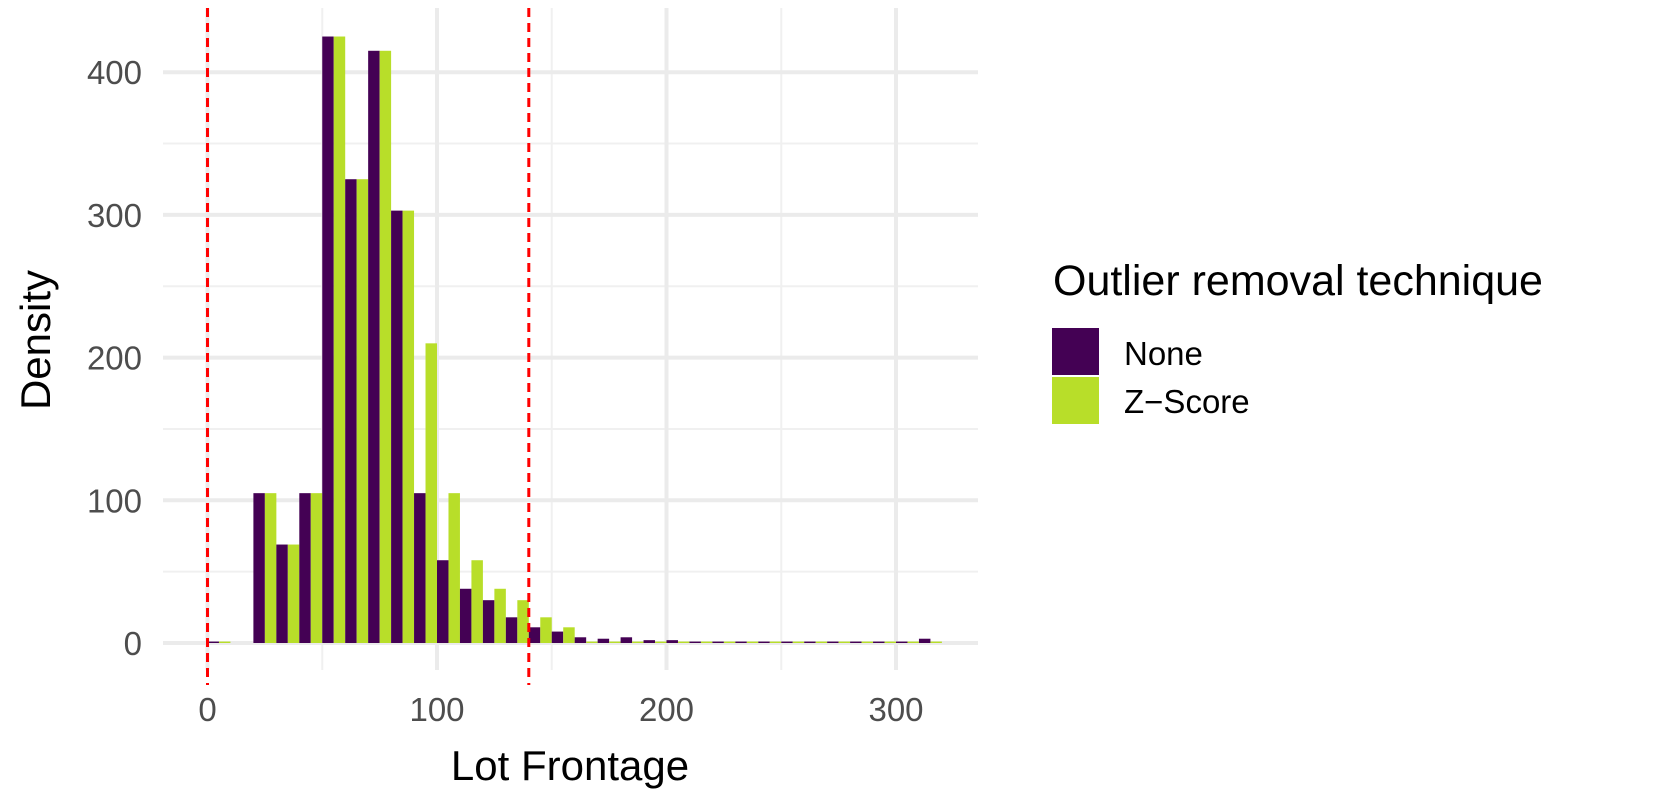  Describe the element at coordinates (666, 709) in the screenshot. I see `x-tick-label: 200` at that location.